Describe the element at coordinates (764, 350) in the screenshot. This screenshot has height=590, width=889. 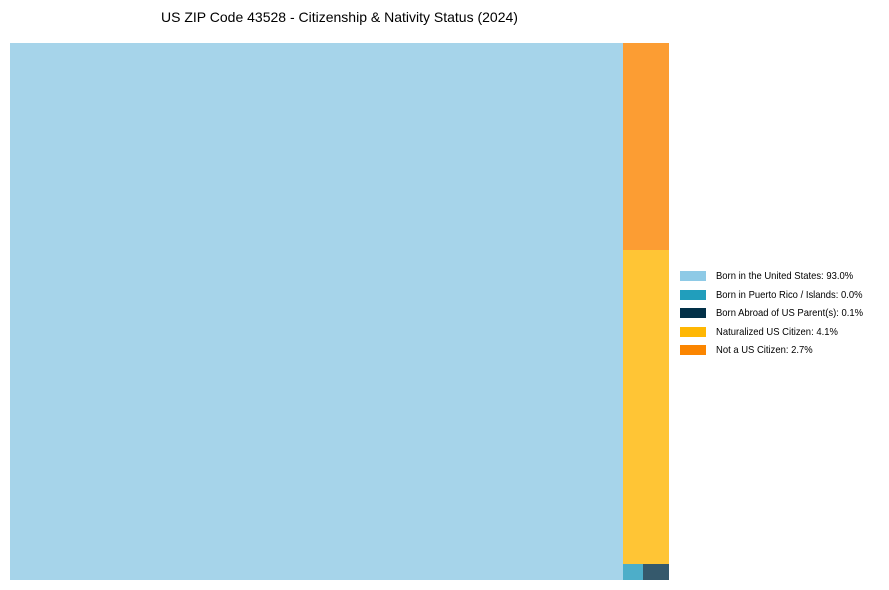
I see `legend-label: Not a US Citizen: 2.7%` at that location.